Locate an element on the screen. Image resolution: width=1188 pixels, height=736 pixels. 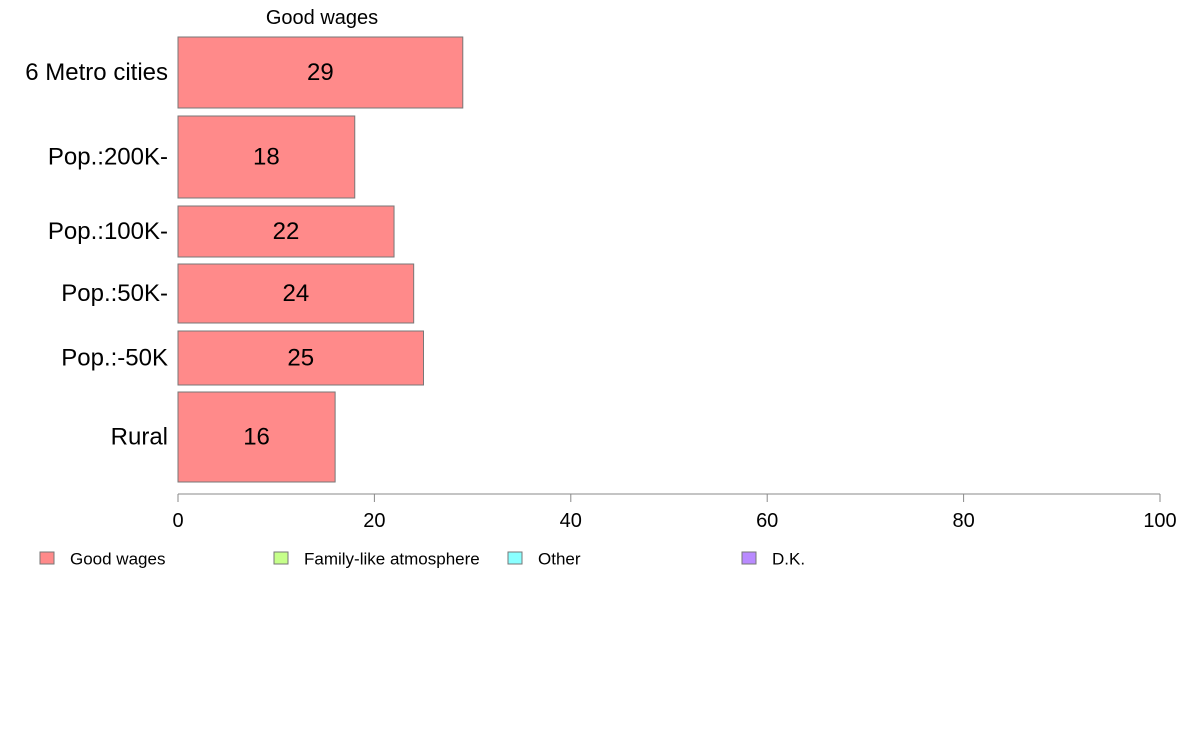
bar-value-label: 29 is located at coordinates (320, 72).